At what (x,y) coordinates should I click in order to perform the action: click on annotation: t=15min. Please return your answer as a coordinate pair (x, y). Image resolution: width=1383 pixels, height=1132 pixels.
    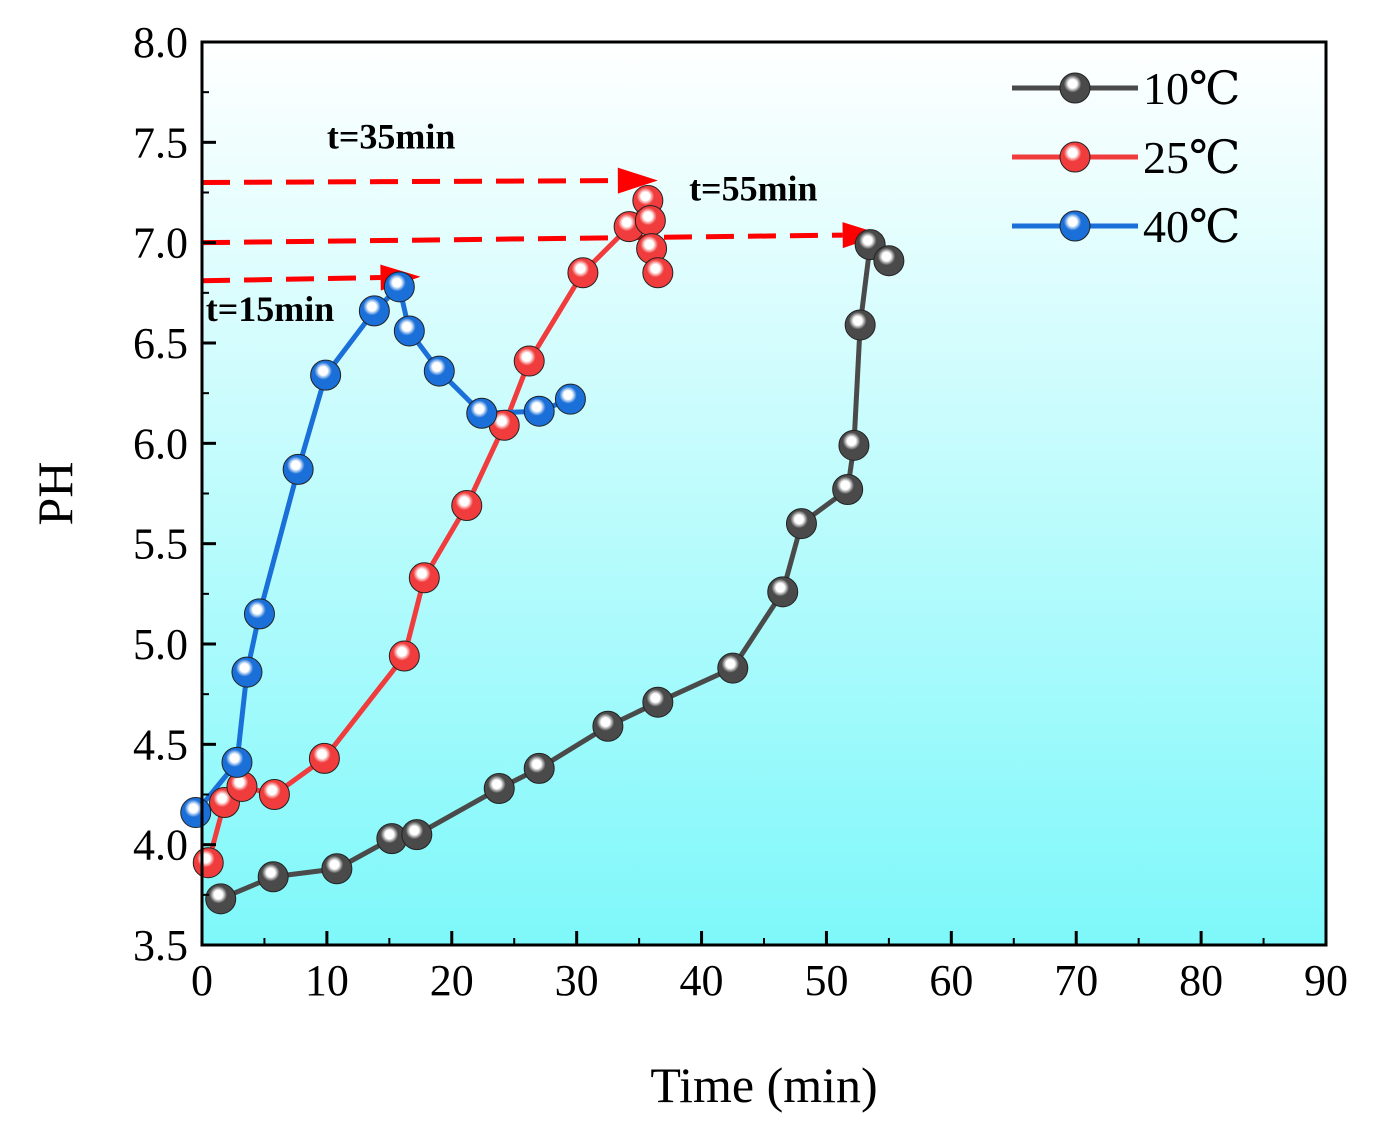
    Looking at the image, I should click on (270, 309).